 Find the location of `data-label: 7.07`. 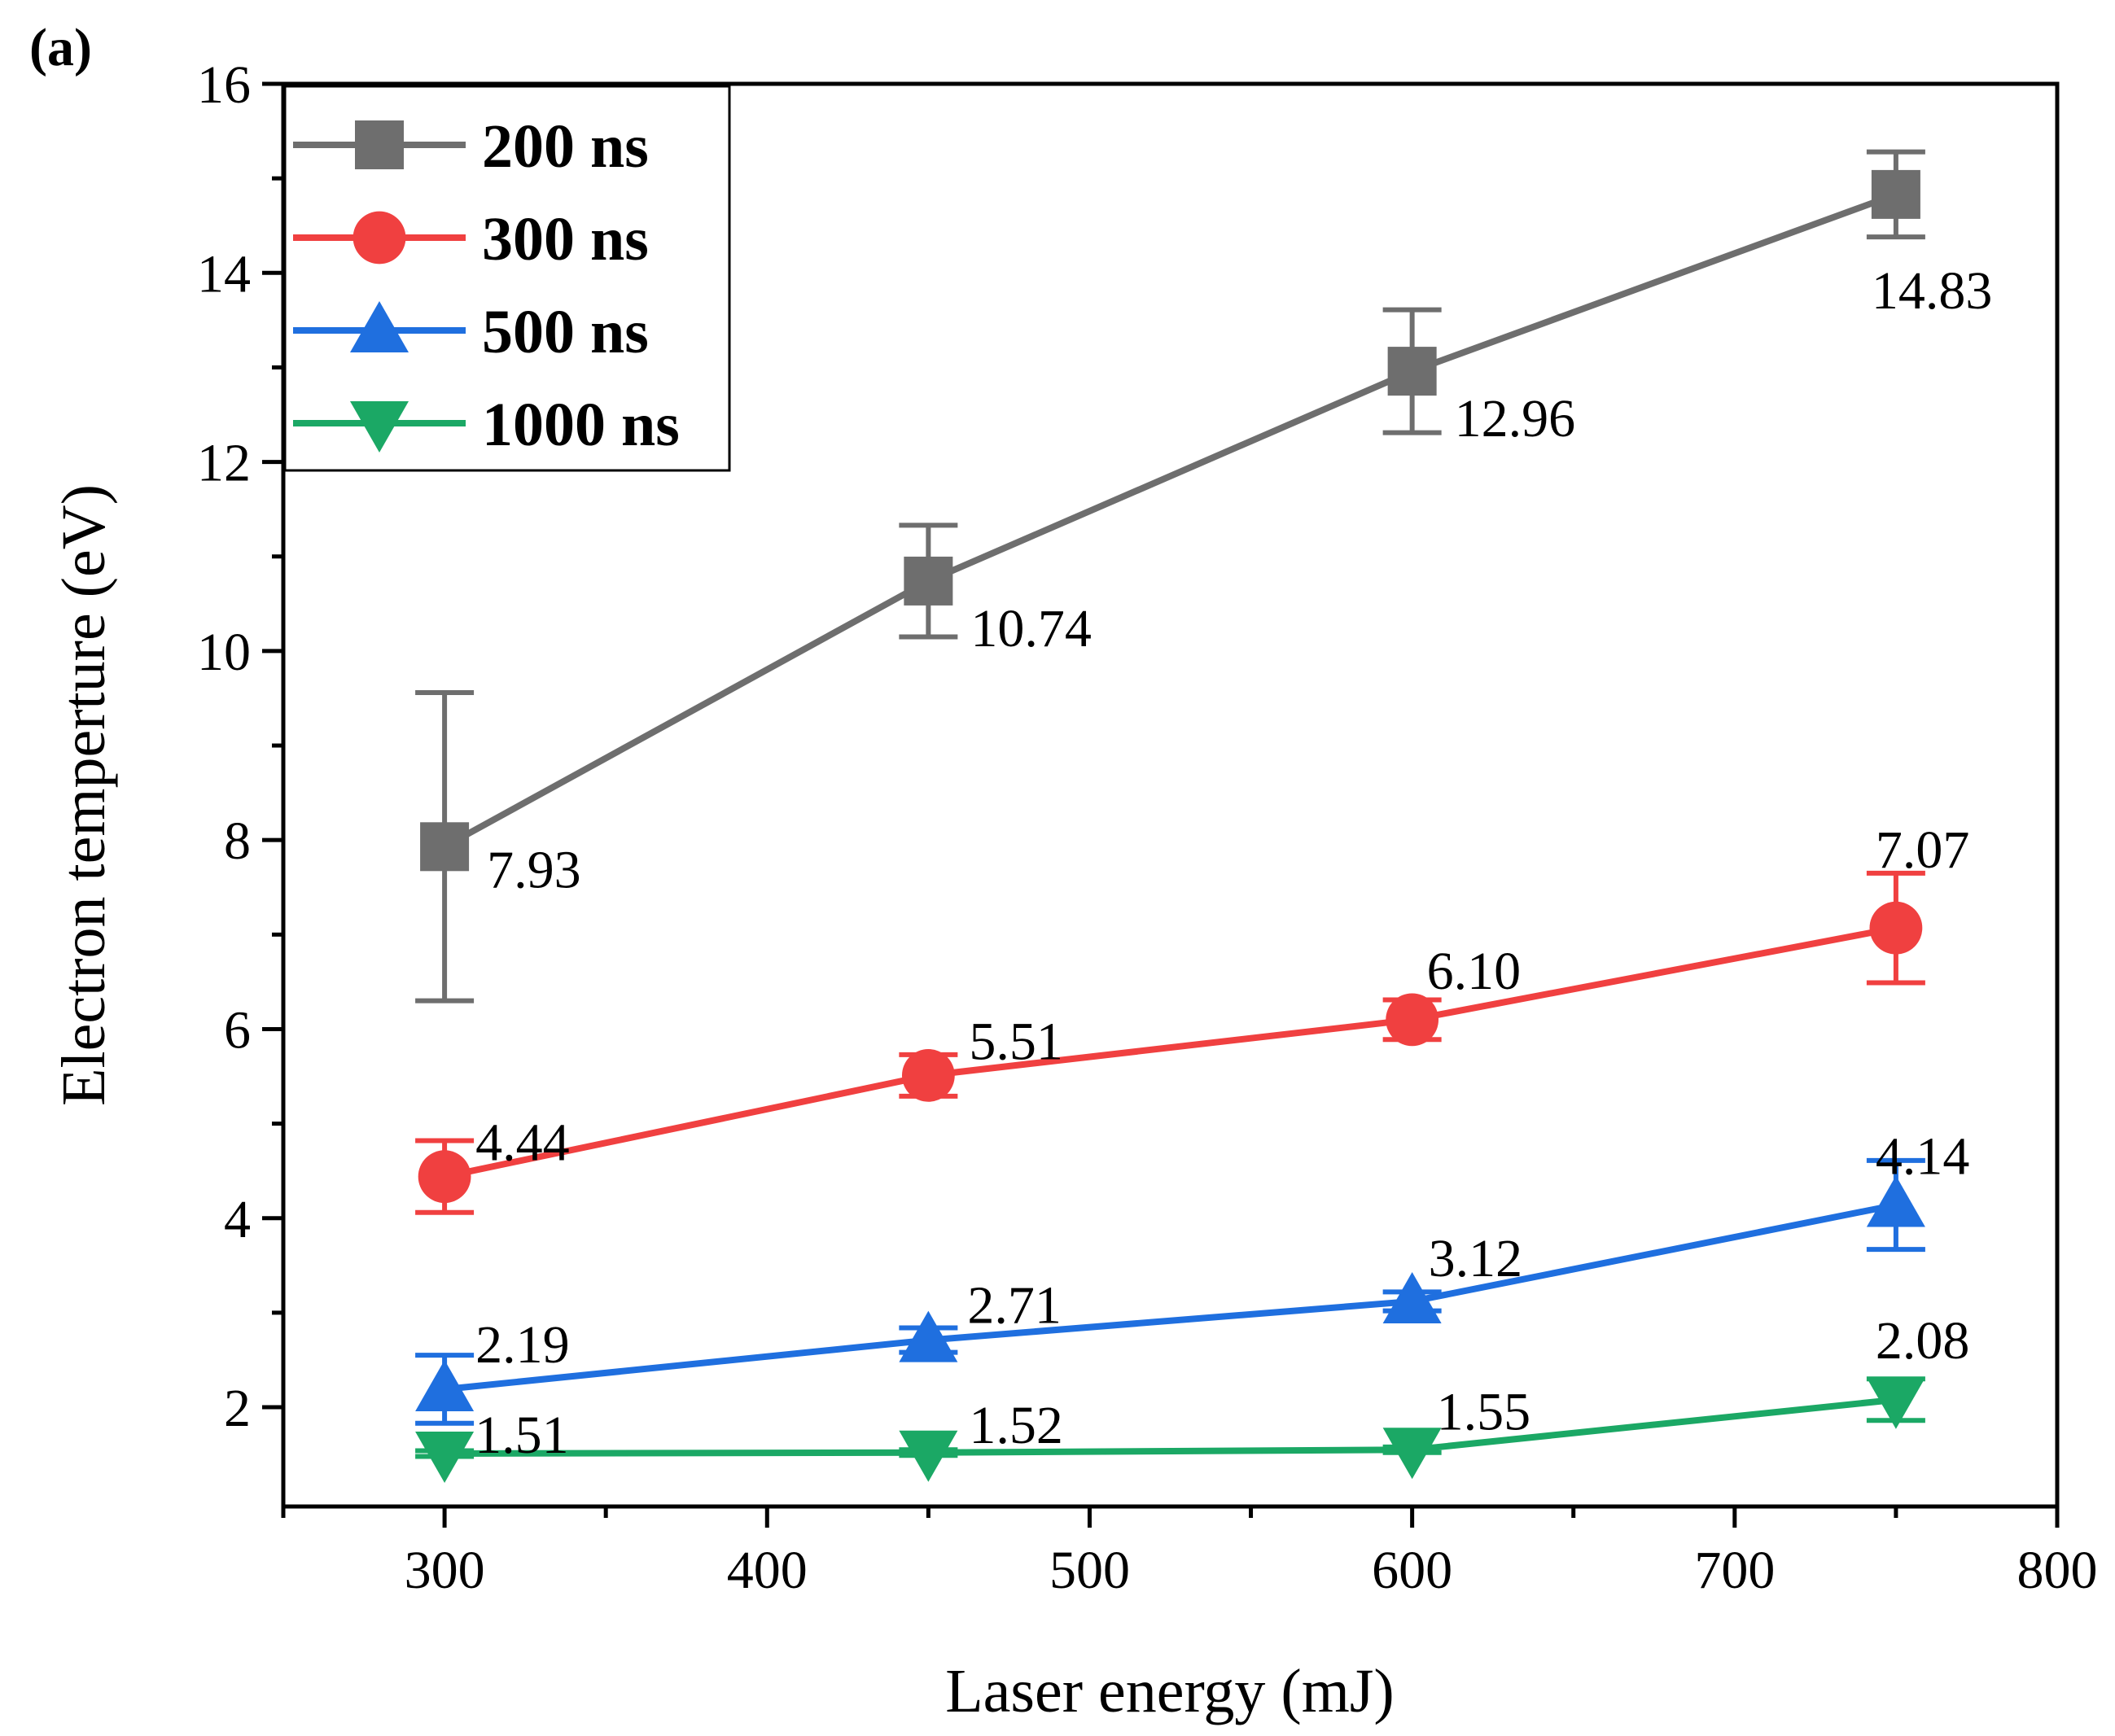

data-label: 7.07 is located at coordinates (1923, 850).